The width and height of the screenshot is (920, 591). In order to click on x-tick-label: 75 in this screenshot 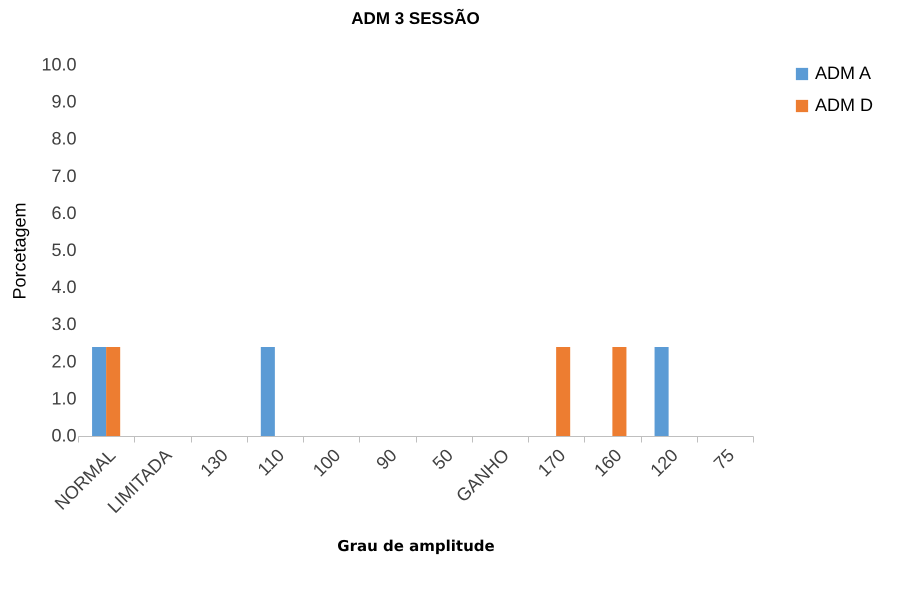, I will do `click(724, 459)`.